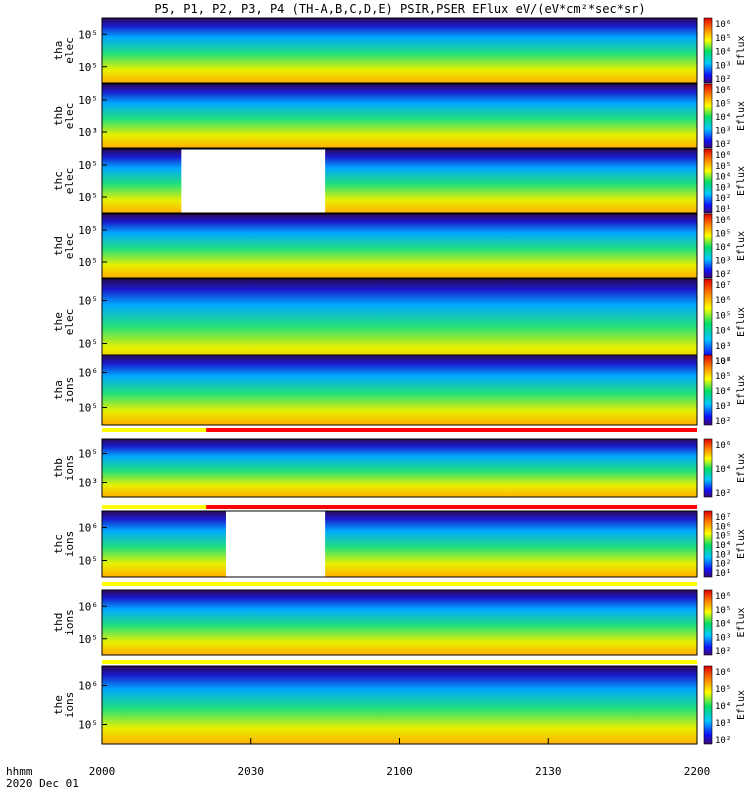  What do you see at coordinates (19, 771) in the screenshot?
I see `time-axis-corner-label: hhmm` at bounding box center [19, 771].